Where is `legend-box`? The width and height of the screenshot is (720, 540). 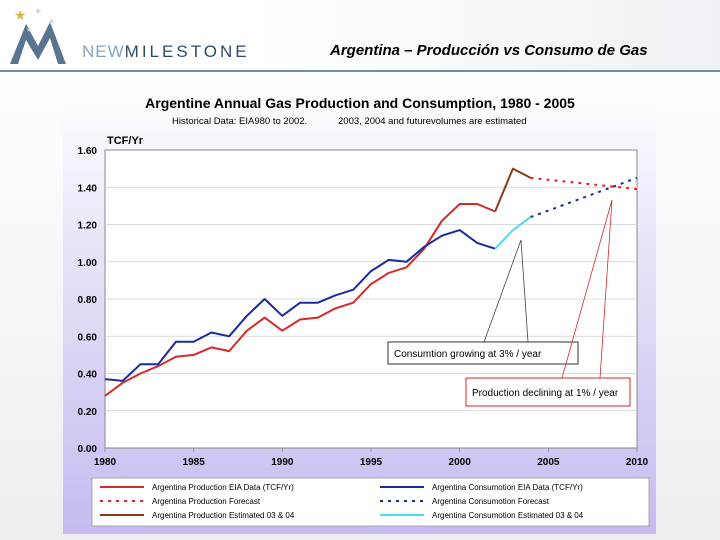
legend-box is located at coordinates (370, 502).